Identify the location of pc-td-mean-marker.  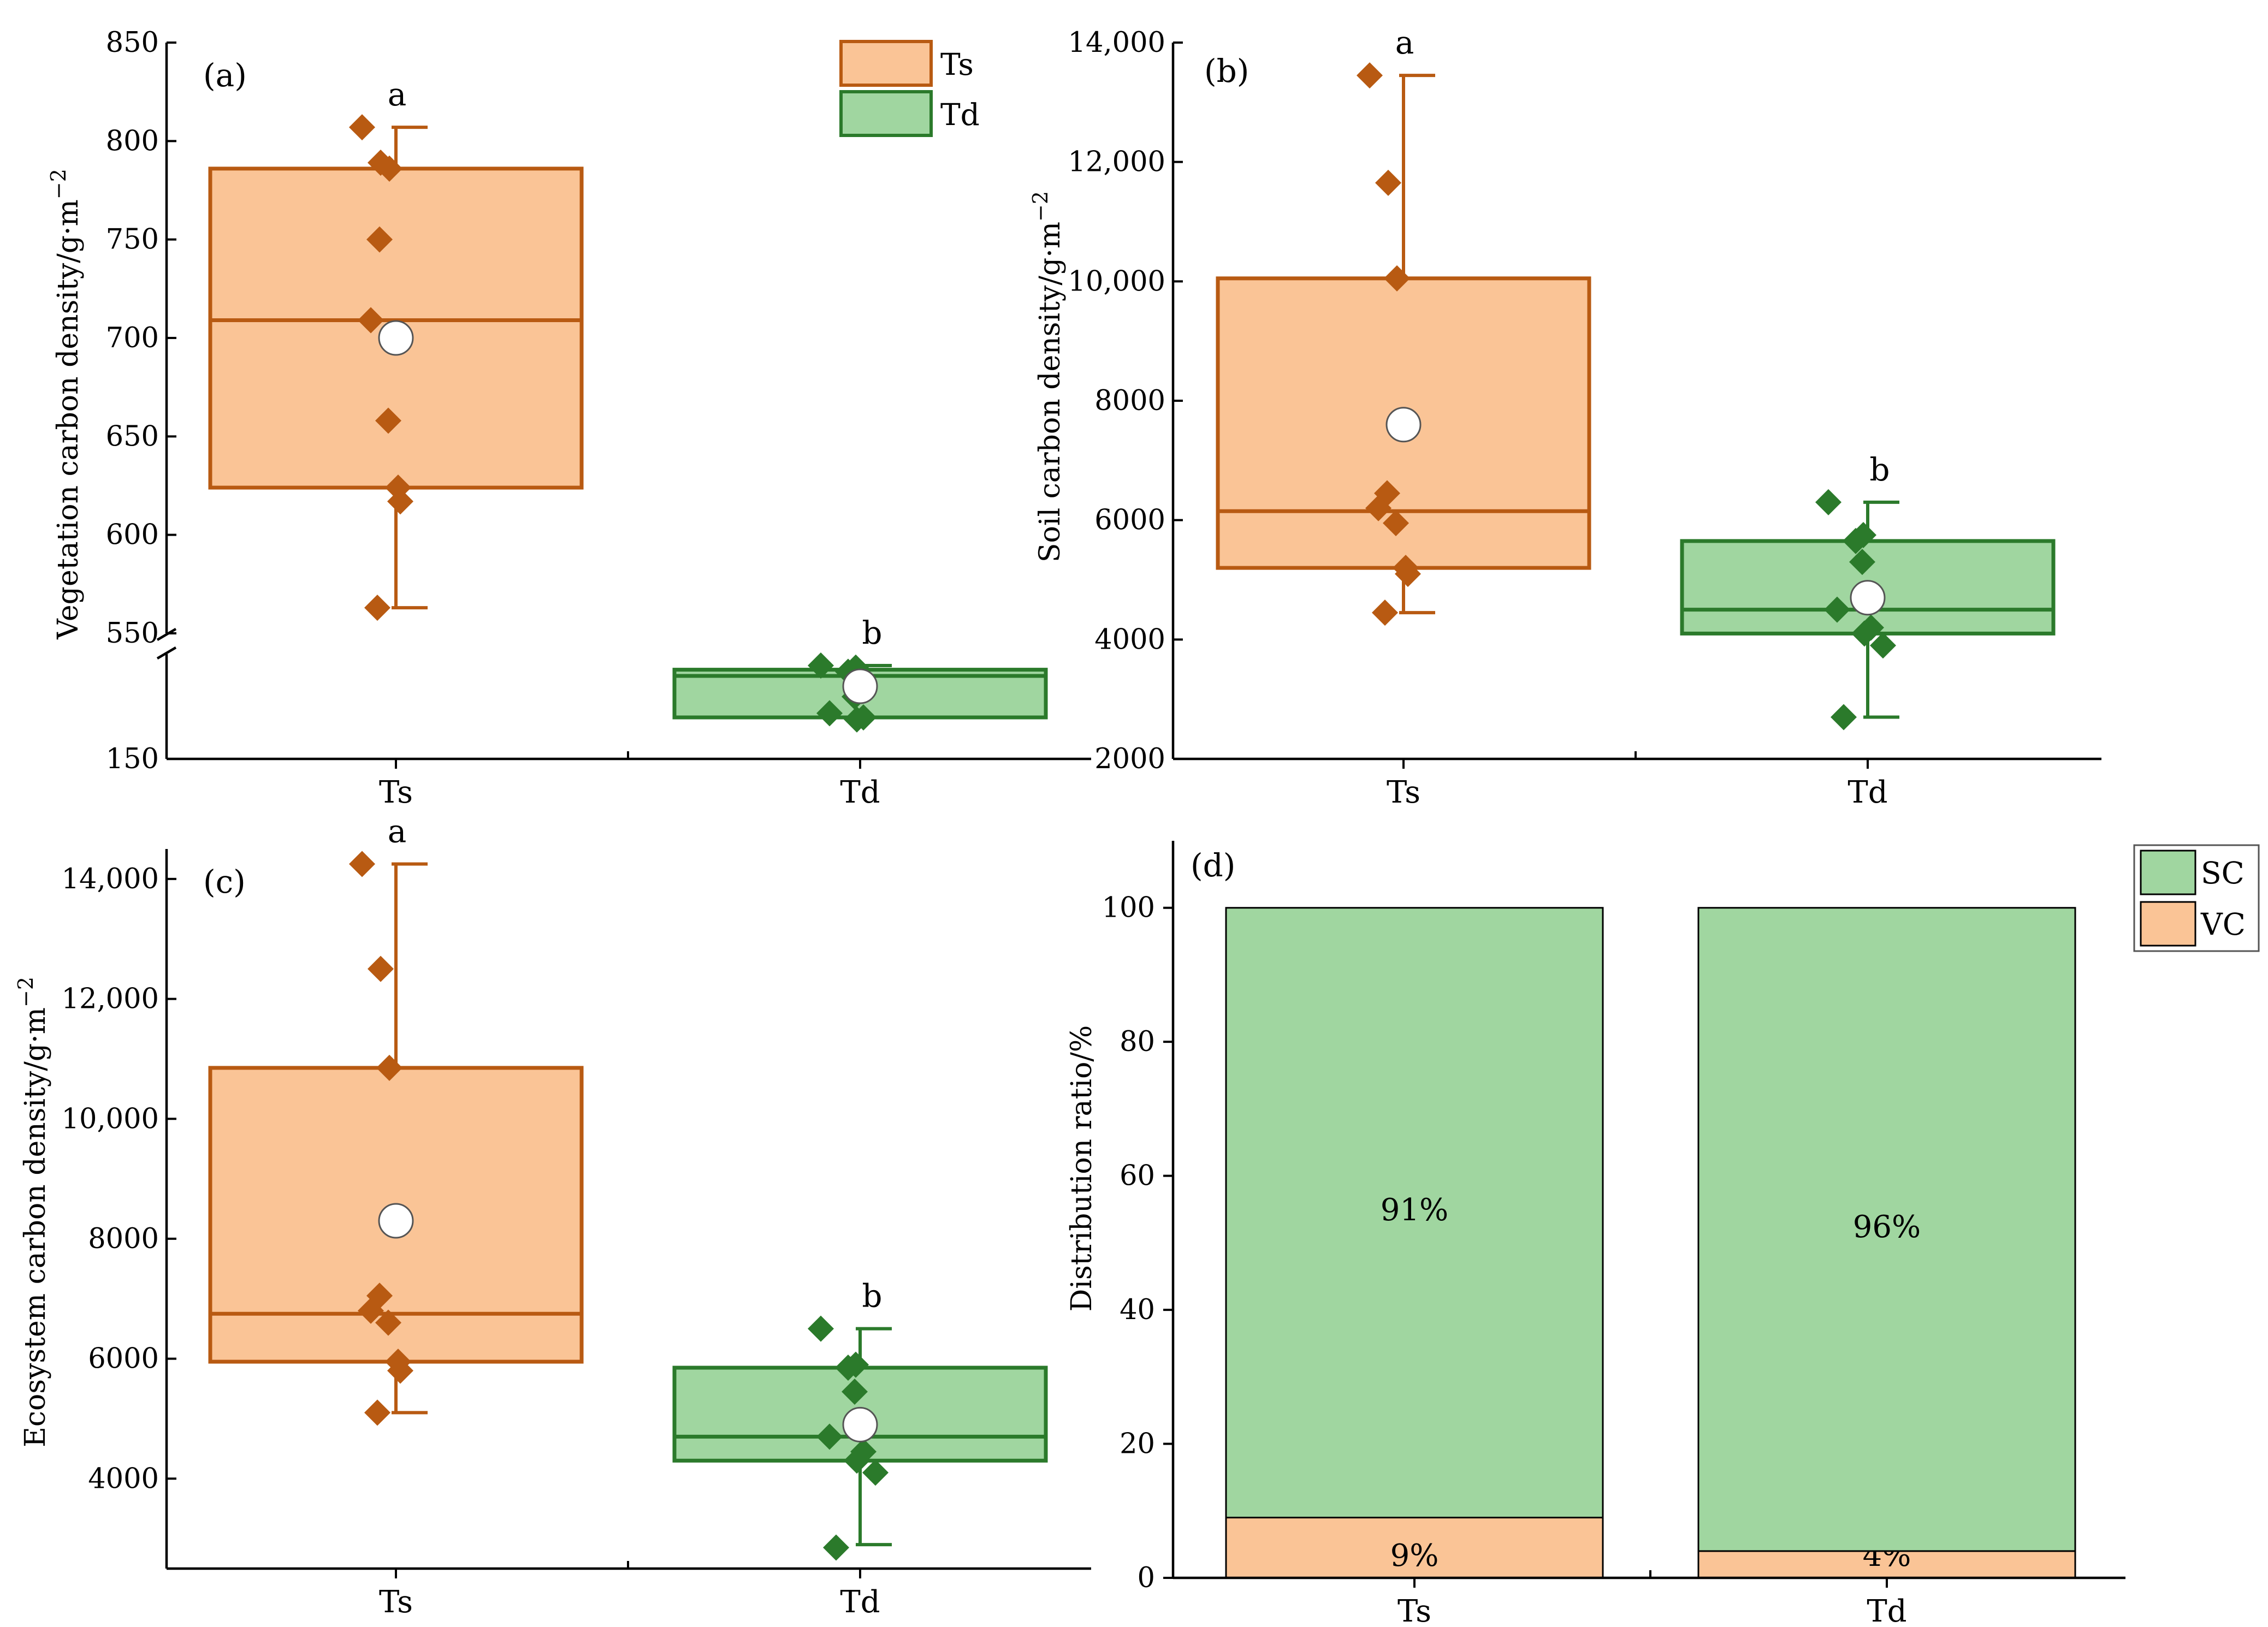
(860, 1424).